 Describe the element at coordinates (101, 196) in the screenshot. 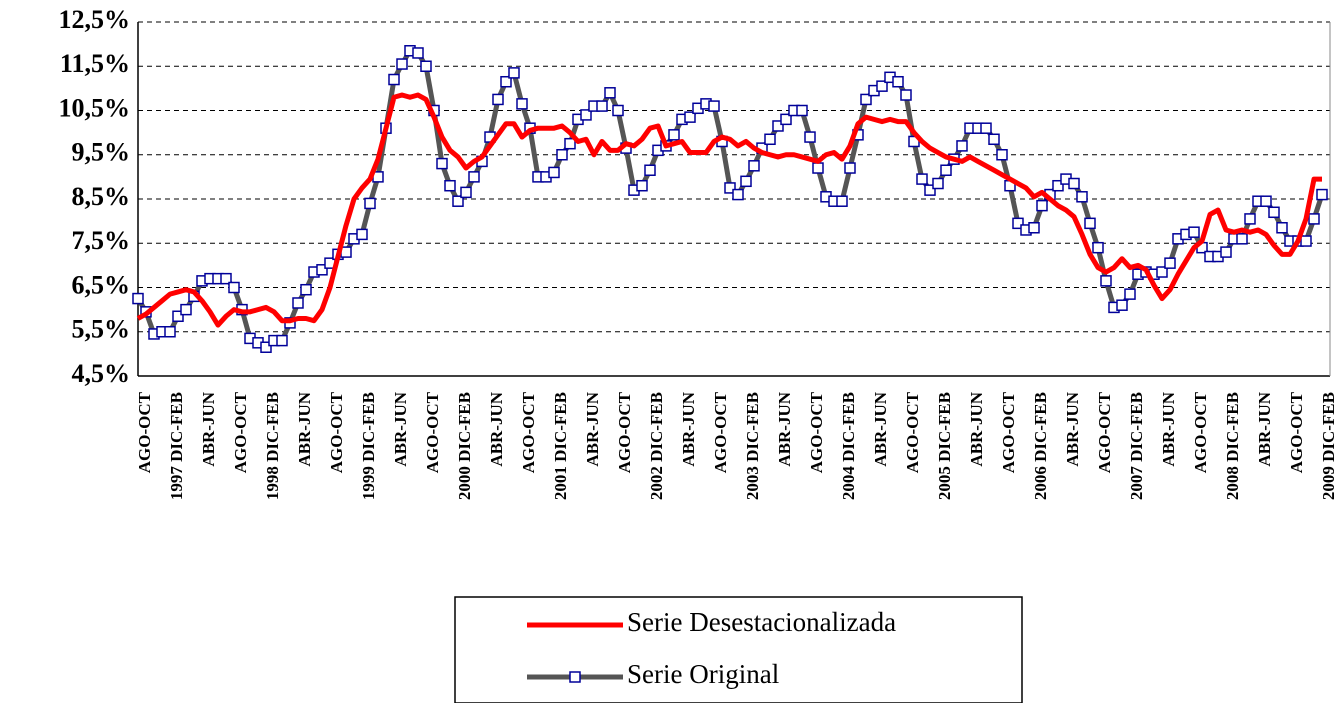

I see `y-tick-label: 8,5%` at that location.